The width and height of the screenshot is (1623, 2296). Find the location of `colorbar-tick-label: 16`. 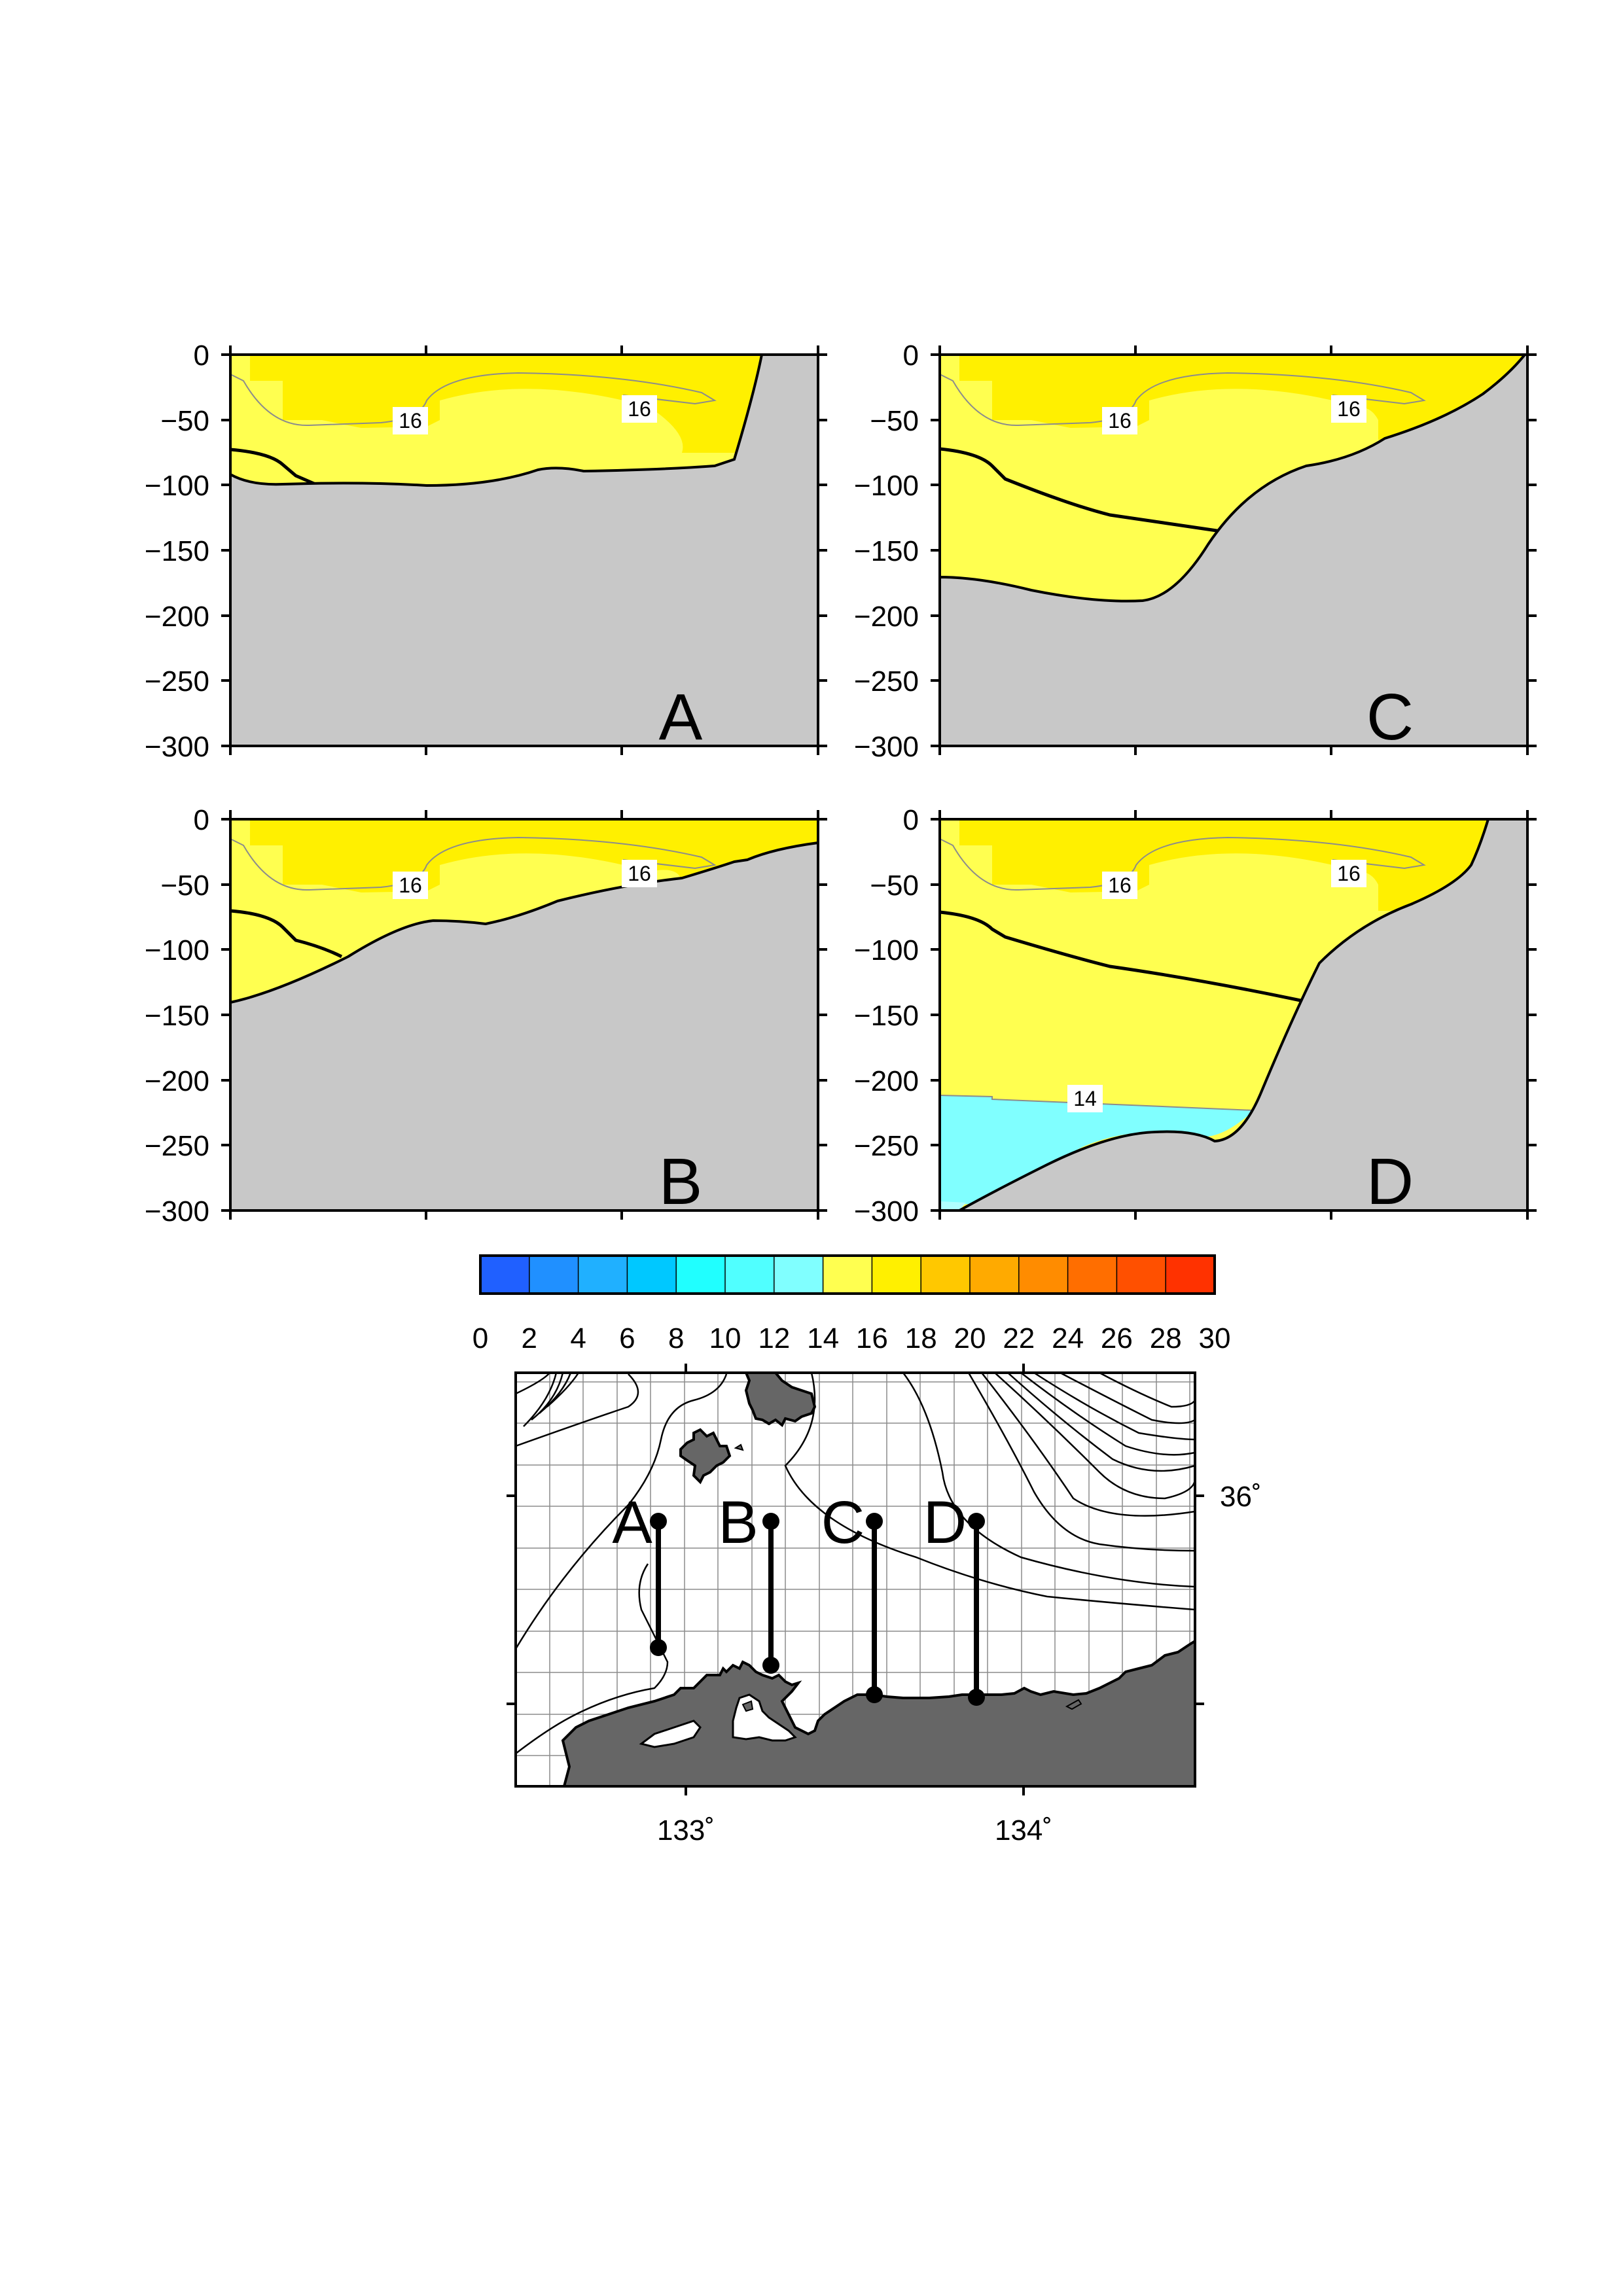

colorbar-tick-label: 16 is located at coordinates (872, 1338).